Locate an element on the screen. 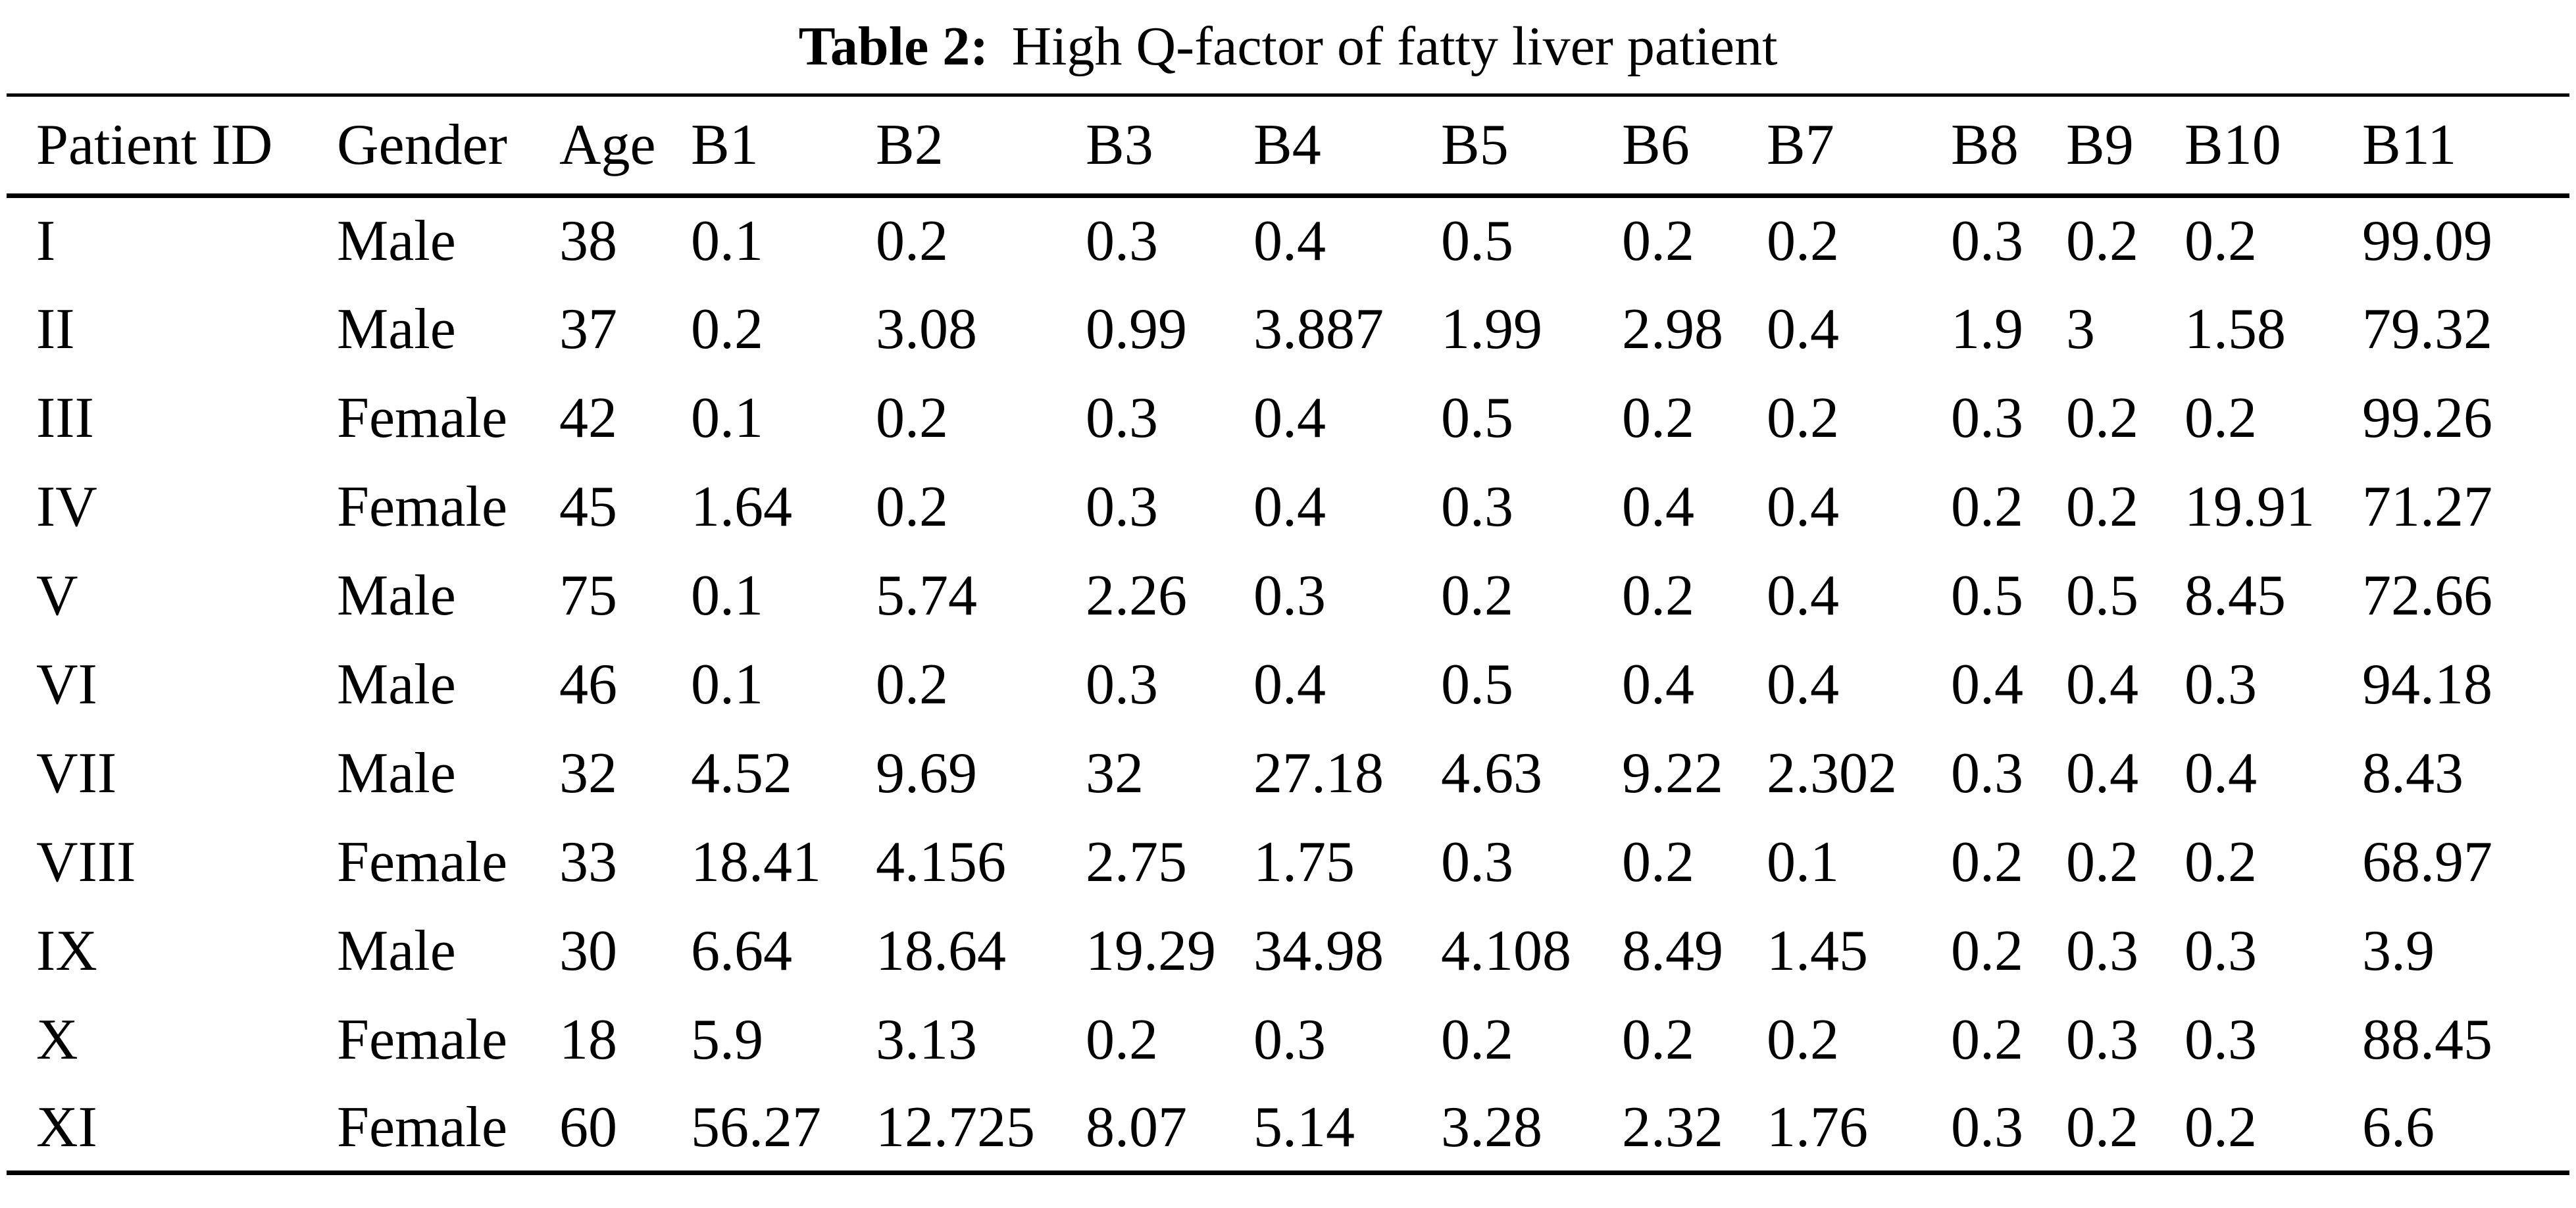 The height and width of the screenshot is (1208, 2576). table-cell: 5.14 is located at coordinates (1304, 1127).